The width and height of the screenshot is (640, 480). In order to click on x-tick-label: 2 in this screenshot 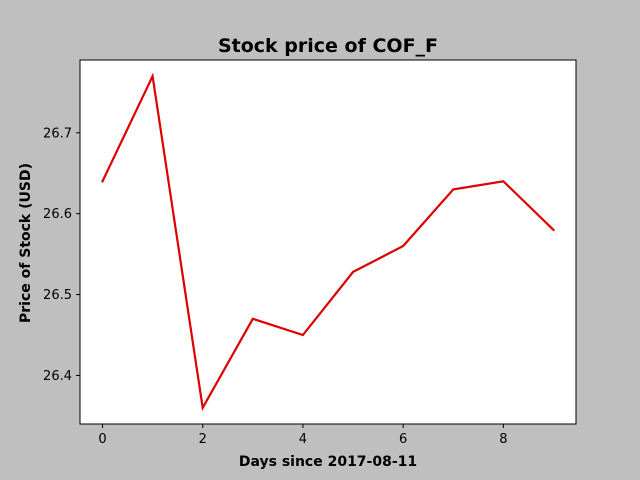, I will do `click(203, 439)`.